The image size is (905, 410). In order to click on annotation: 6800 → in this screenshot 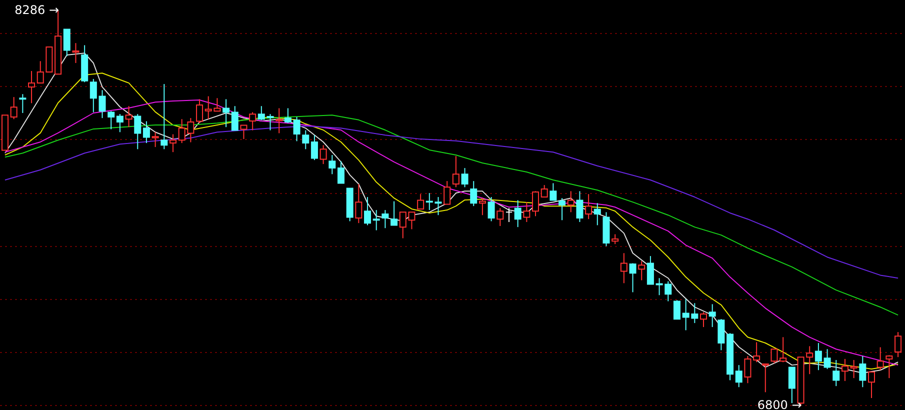, I will do `click(779, 404)`.